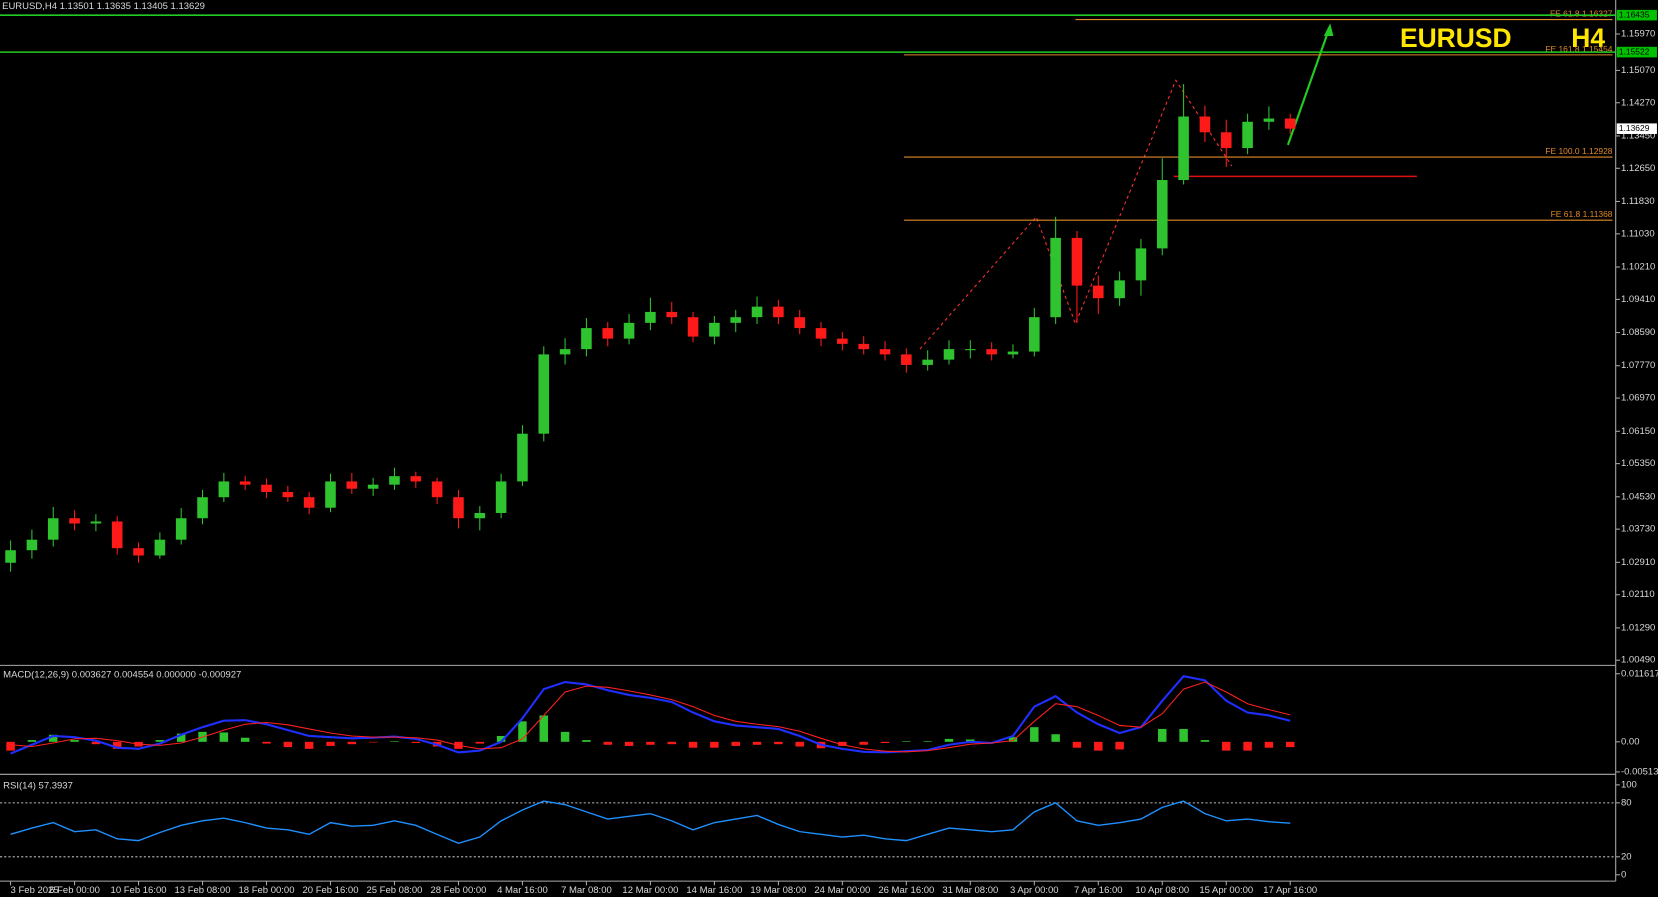  I want to click on macd-tick-label: 0.00, so click(1630, 741).